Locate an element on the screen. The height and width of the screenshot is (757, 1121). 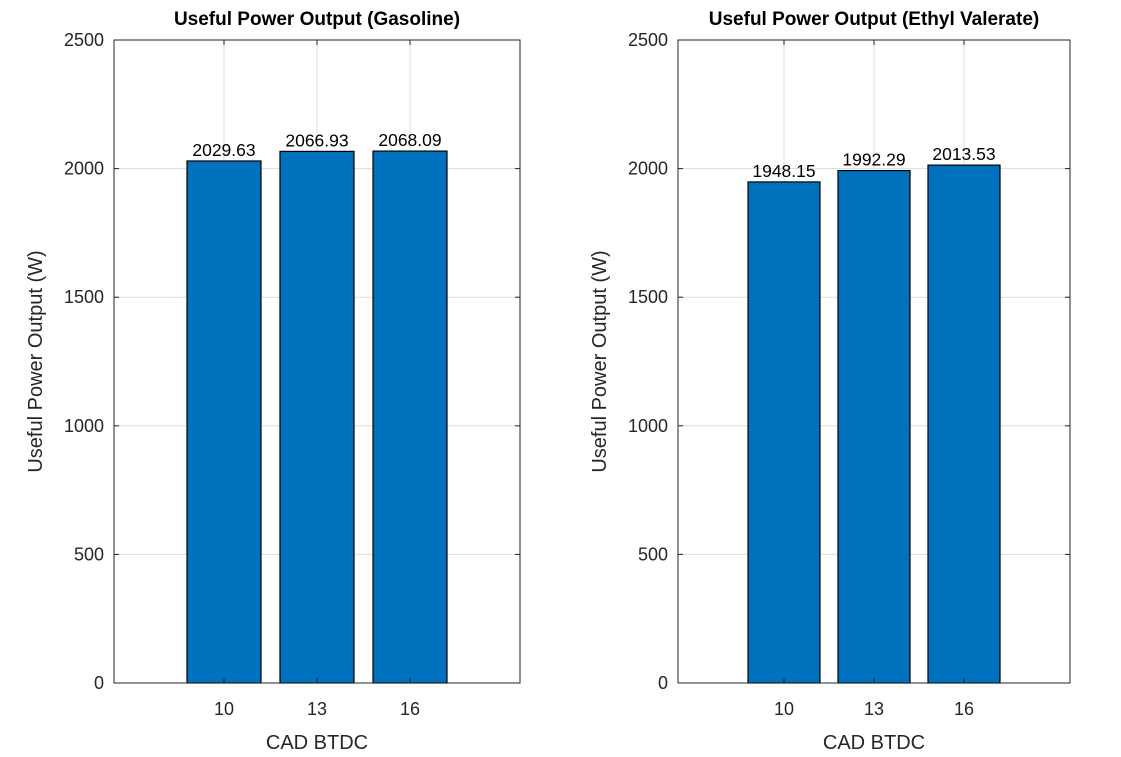
chart-title: Useful Power Output (Gasoline) is located at coordinates (317, 19).